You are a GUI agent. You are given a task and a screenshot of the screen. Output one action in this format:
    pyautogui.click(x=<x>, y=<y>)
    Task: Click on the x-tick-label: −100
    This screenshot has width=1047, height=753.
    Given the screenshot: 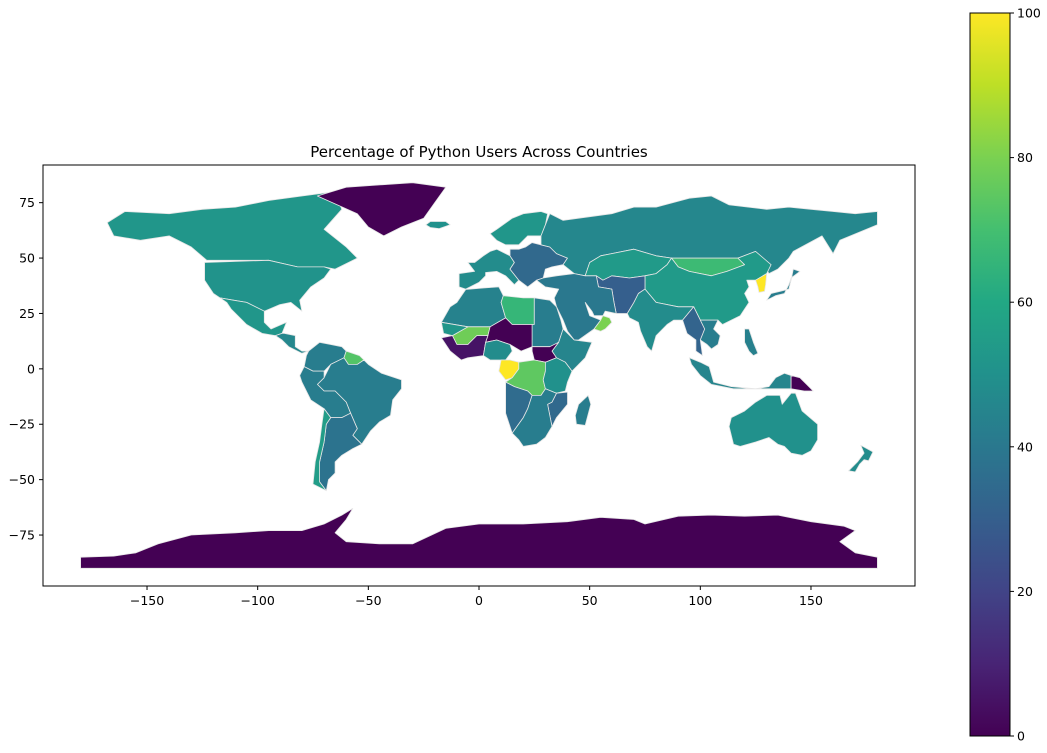 What is the action you would take?
    pyautogui.click(x=258, y=600)
    